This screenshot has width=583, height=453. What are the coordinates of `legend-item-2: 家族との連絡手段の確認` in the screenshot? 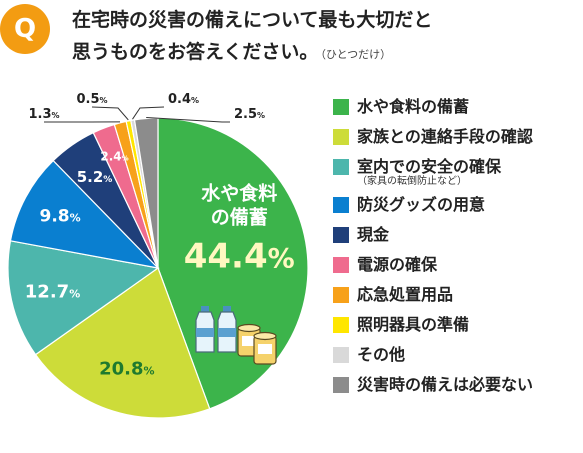 It's located at (458, 140).